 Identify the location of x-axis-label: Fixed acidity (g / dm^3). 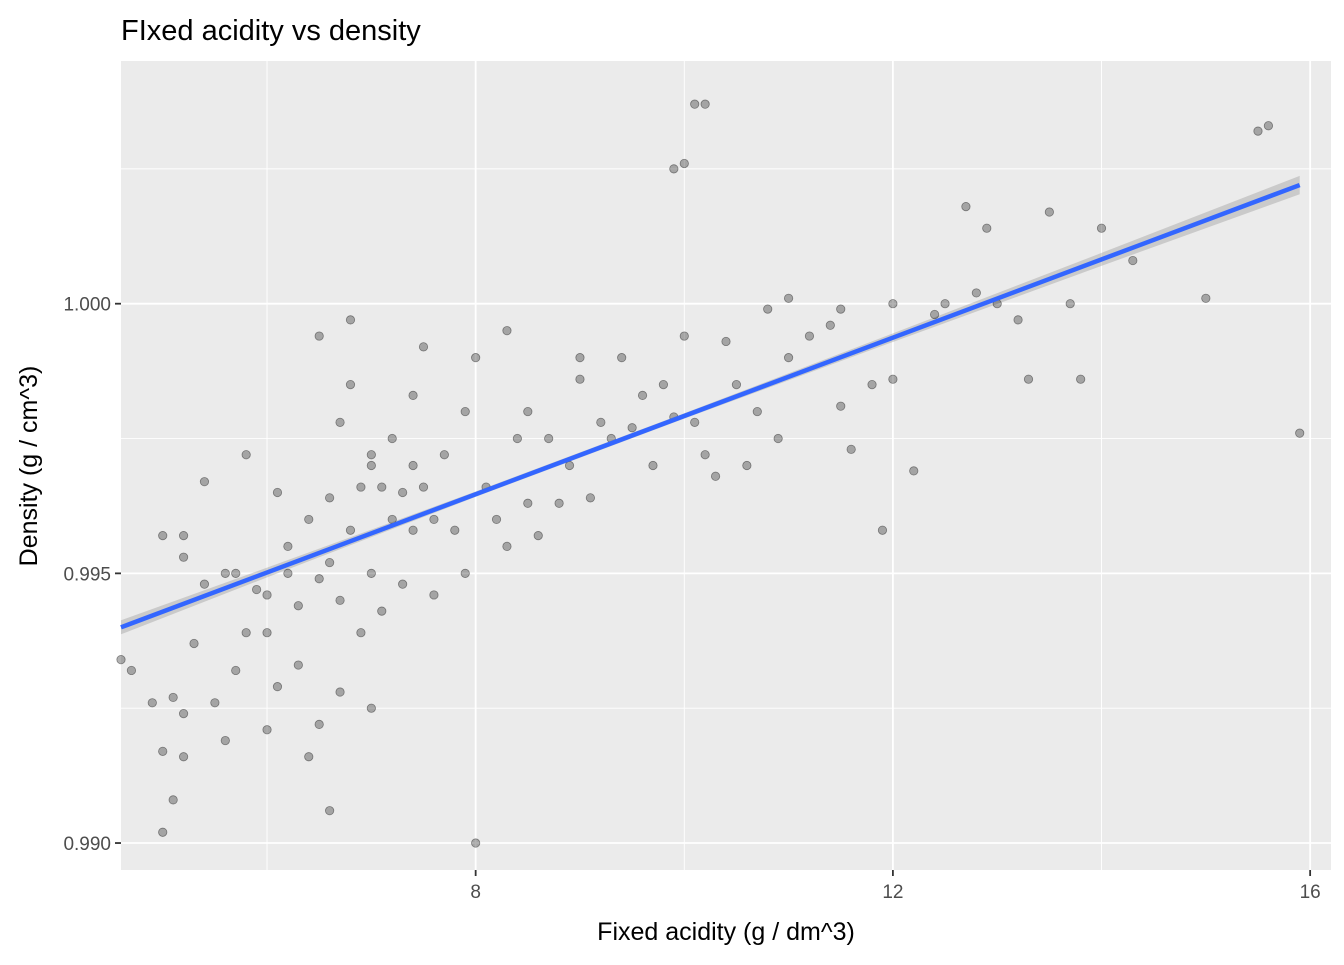
(726, 932).